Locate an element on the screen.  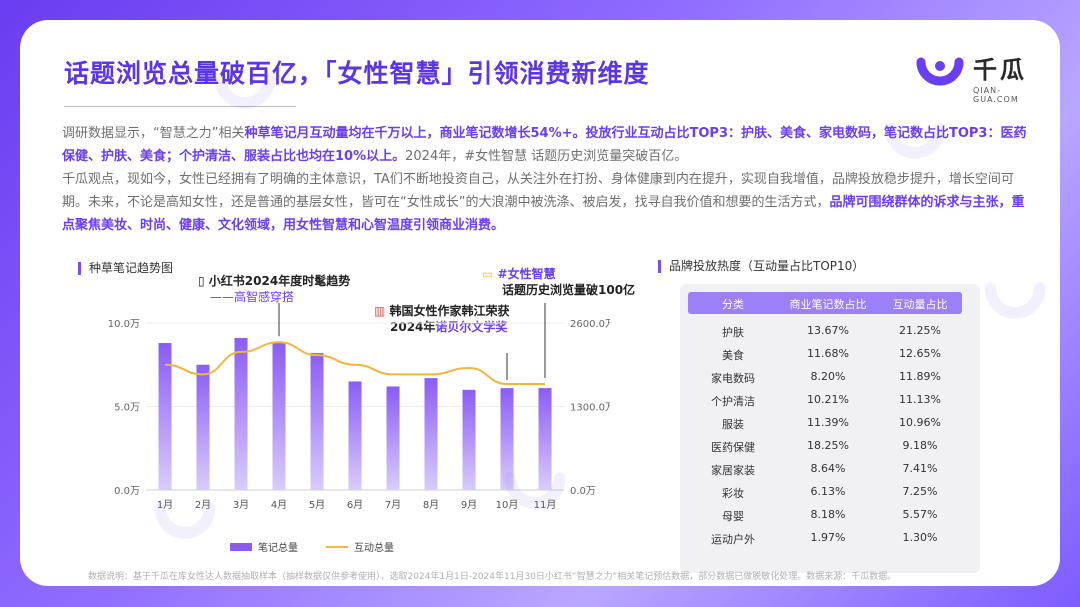
table-cell-category: 家居家装 is located at coordinates (733, 470).